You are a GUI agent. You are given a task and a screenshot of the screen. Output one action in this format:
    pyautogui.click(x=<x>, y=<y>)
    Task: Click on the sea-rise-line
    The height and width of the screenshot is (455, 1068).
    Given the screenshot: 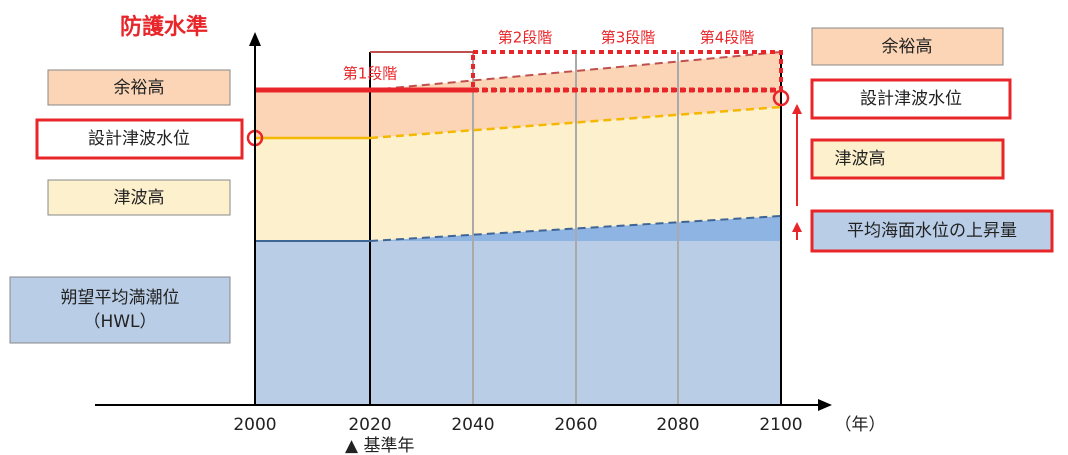 What is the action you would take?
    pyautogui.click(x=575, y=228)
    